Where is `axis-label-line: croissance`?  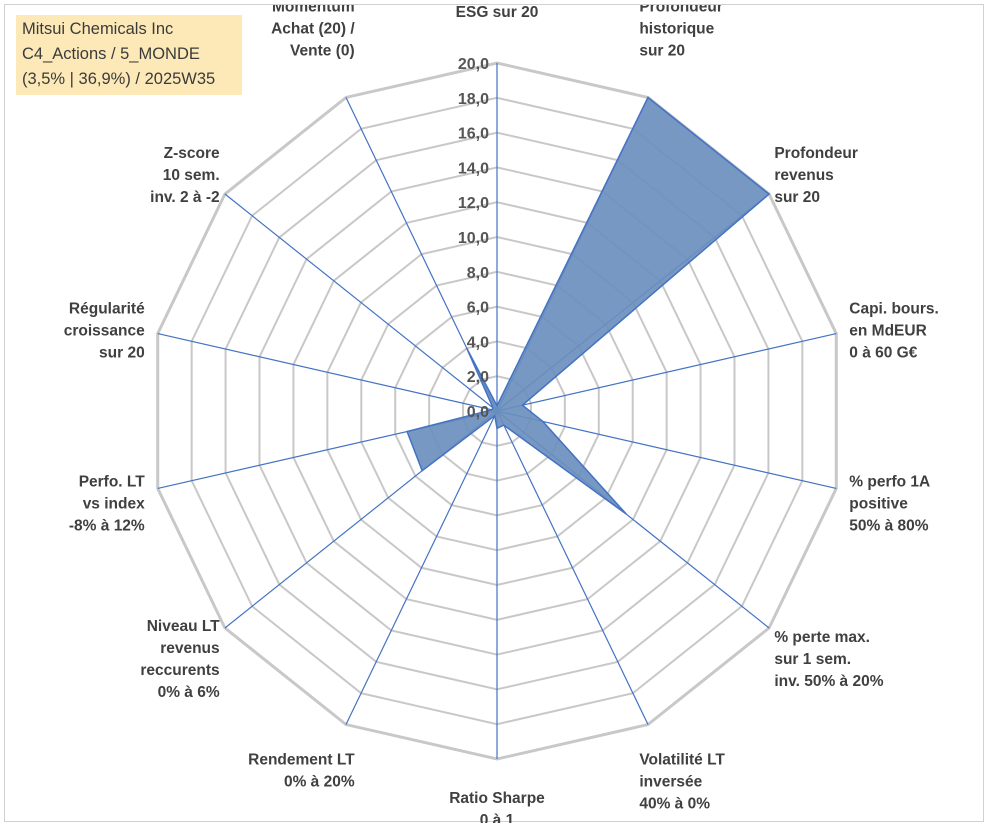
axis-label-line: croissance is located at coordinates (104, 331).